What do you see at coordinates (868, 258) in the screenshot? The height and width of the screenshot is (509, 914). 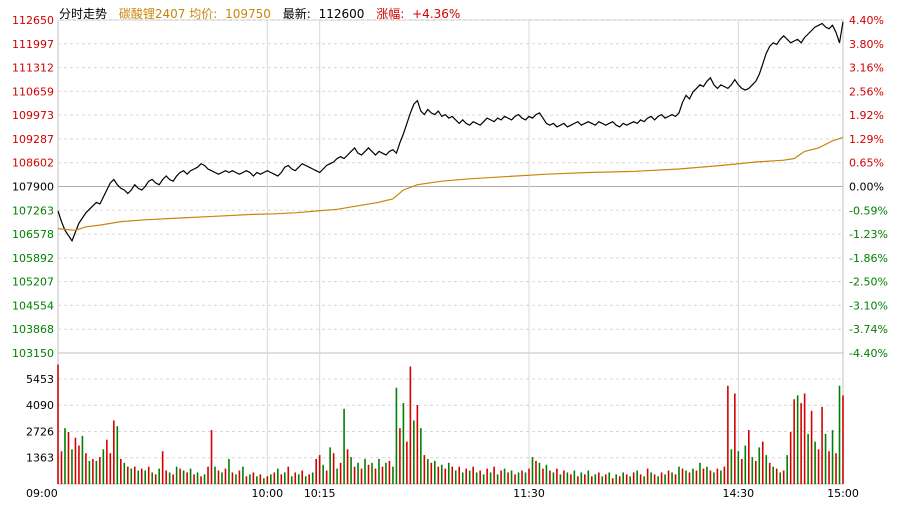 I see `percent-tick-label: -1.86%` at bounding box center [868, 258].